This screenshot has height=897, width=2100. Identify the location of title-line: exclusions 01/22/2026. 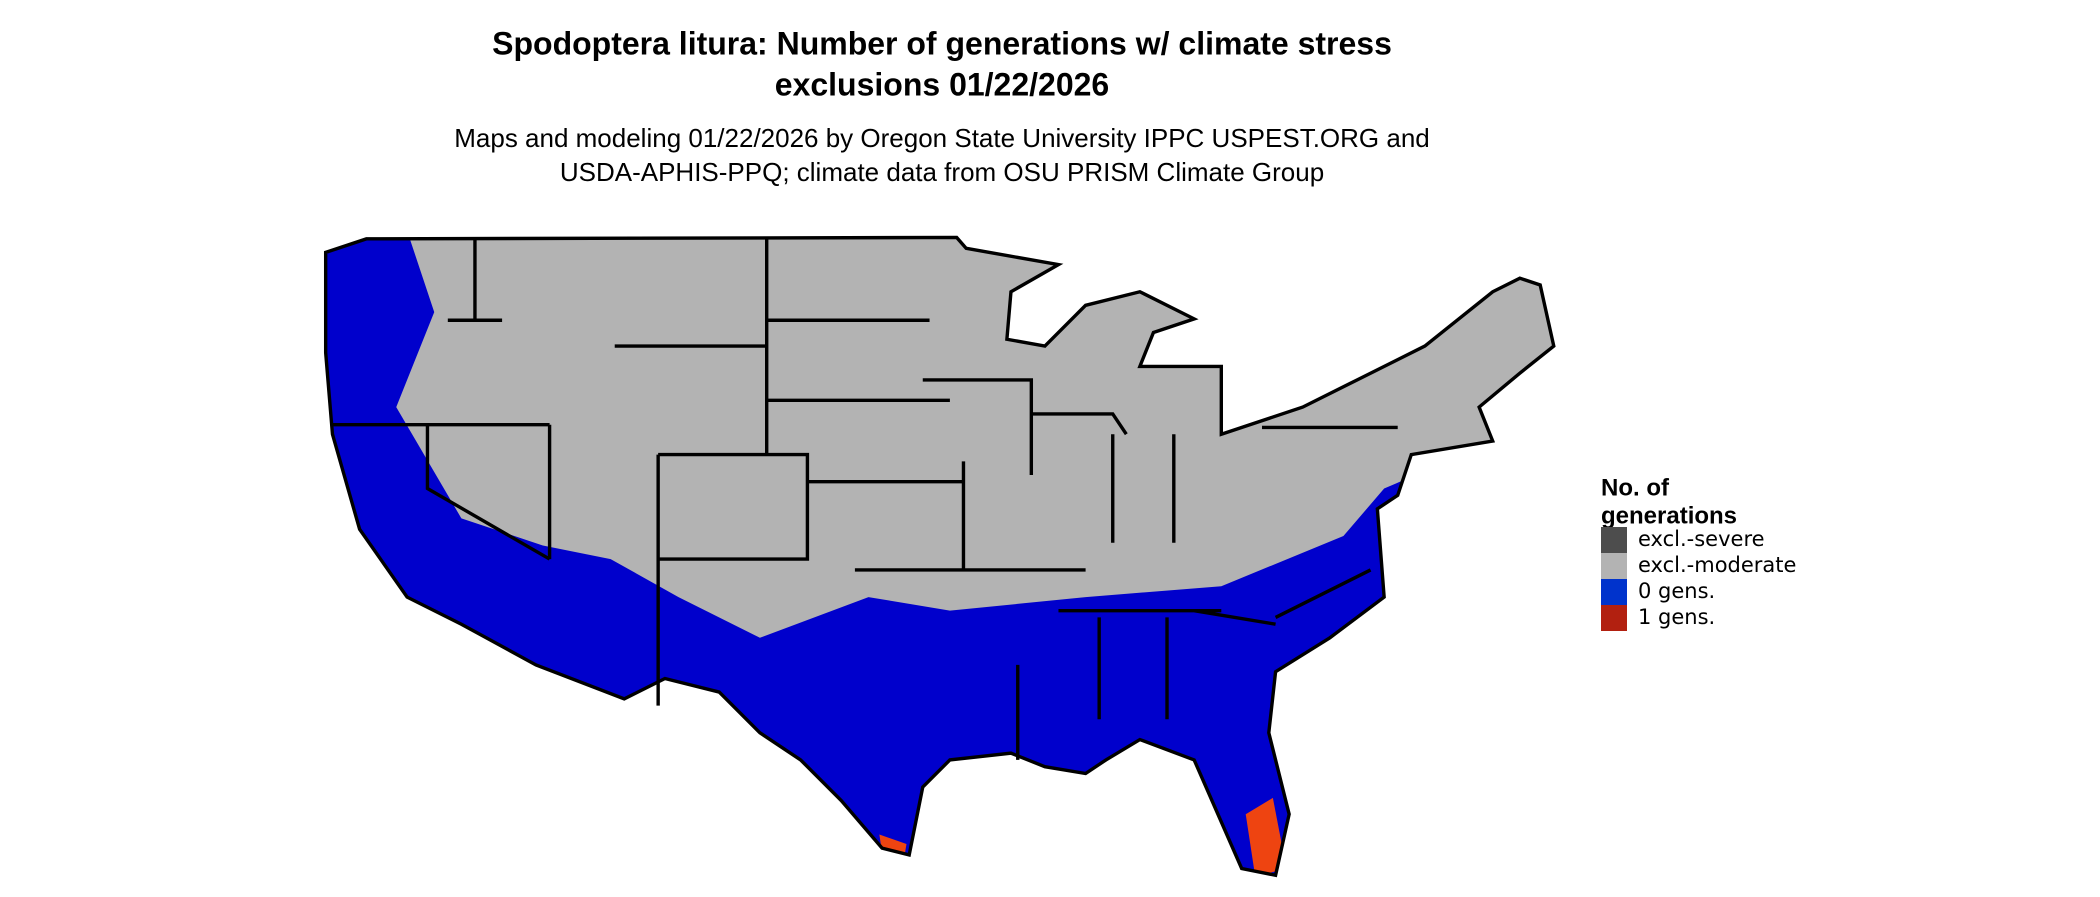
(942, 84).